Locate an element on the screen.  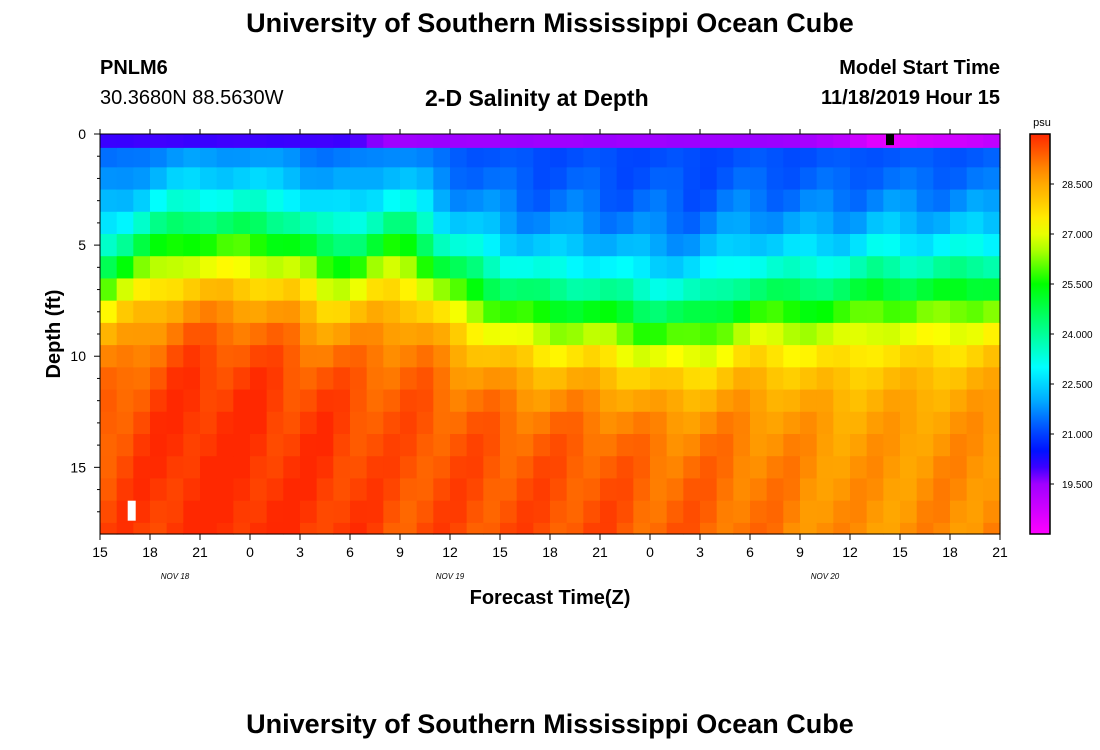
colorbar-tick-label: 27.000 is located at coordinates (1077, 235).